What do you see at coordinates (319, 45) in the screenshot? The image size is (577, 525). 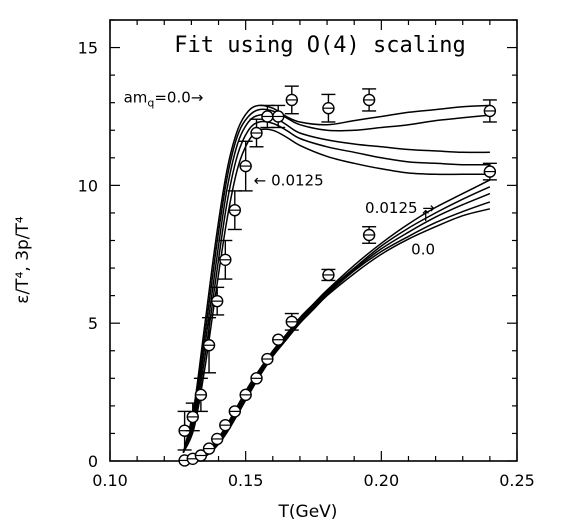 I see `chart-title: Fit using O(4) scaling` at bounding box center [319, 45].